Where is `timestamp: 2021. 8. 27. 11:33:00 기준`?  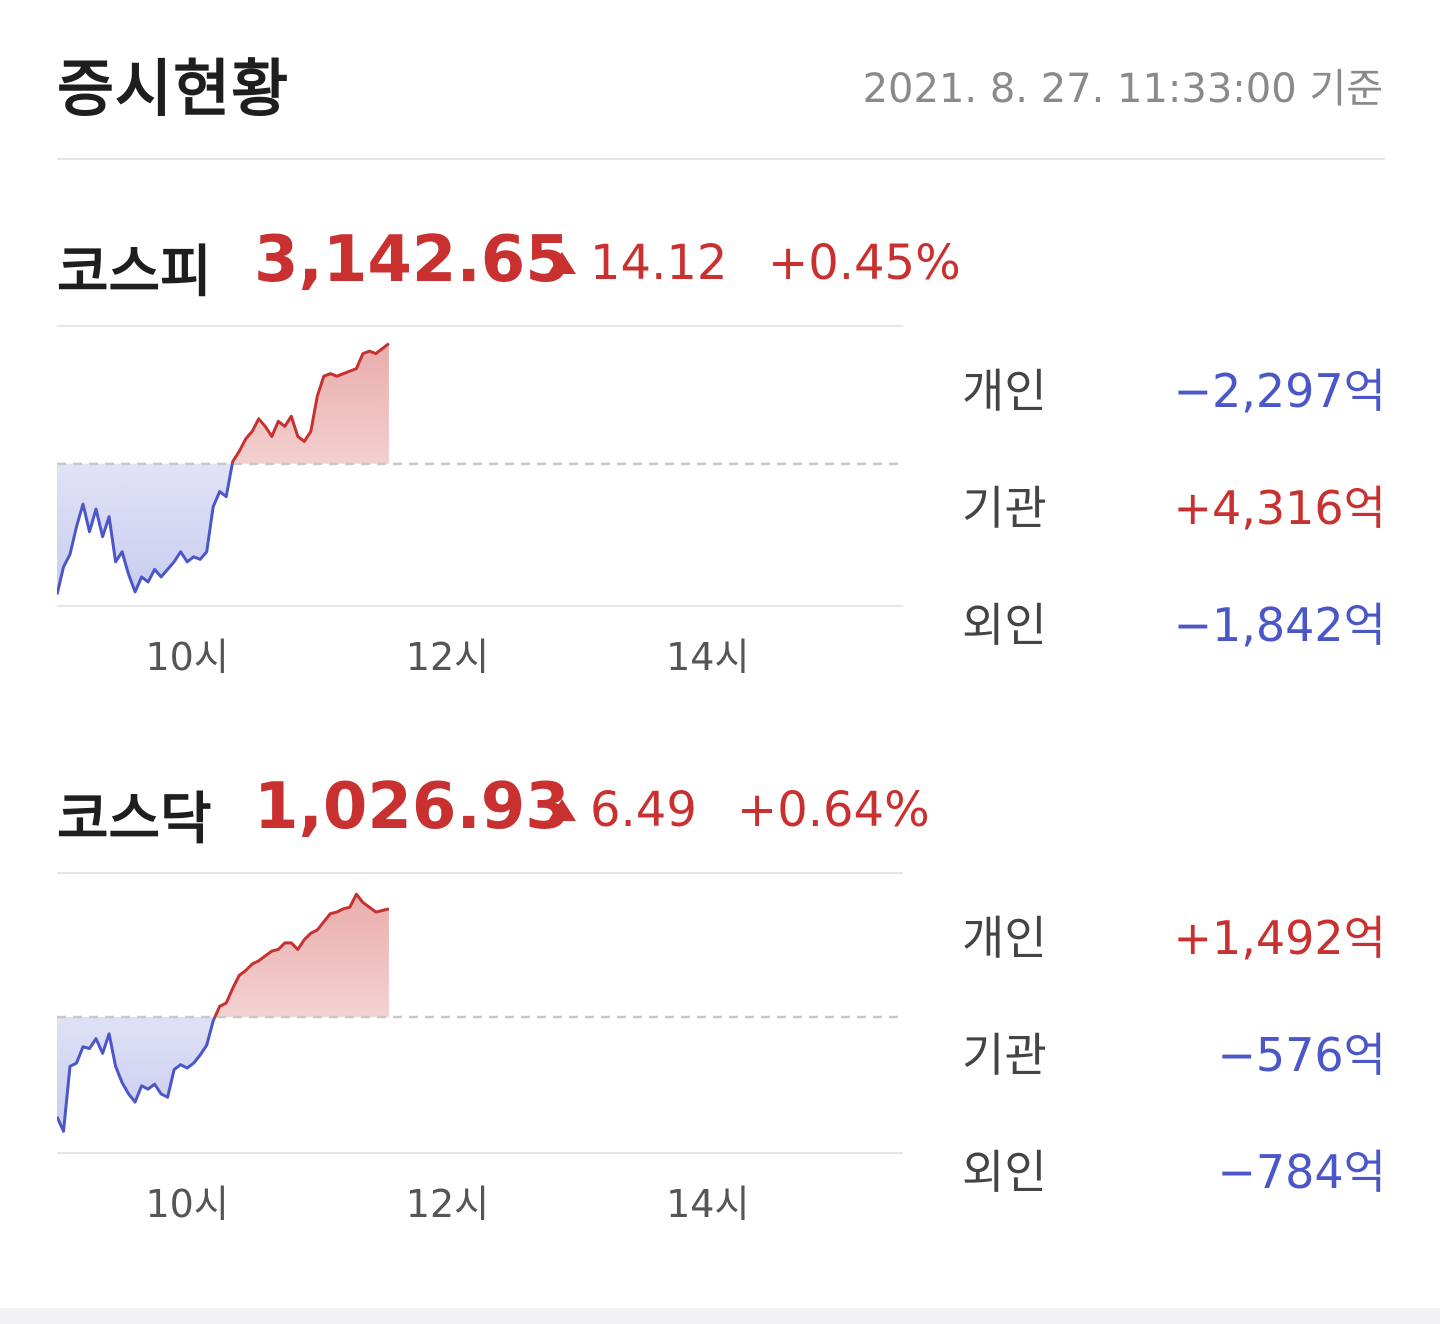 timestamp: 2021. 8. 27. 11:33:00 기준 is located at coordinates (1122, 89).